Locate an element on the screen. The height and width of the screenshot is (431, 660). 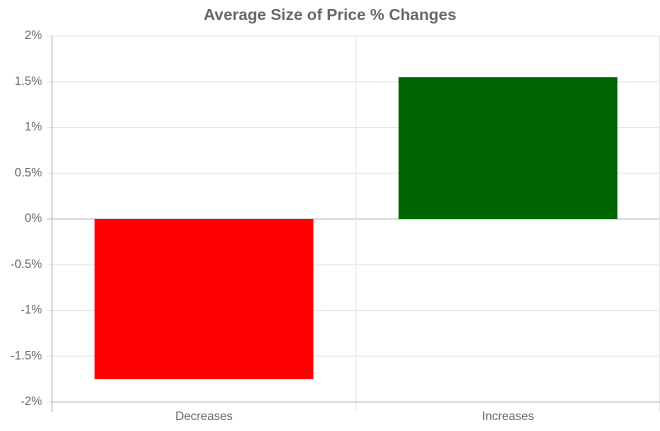
y-tick-label: -1.5% is located at coordinates (27, 355).